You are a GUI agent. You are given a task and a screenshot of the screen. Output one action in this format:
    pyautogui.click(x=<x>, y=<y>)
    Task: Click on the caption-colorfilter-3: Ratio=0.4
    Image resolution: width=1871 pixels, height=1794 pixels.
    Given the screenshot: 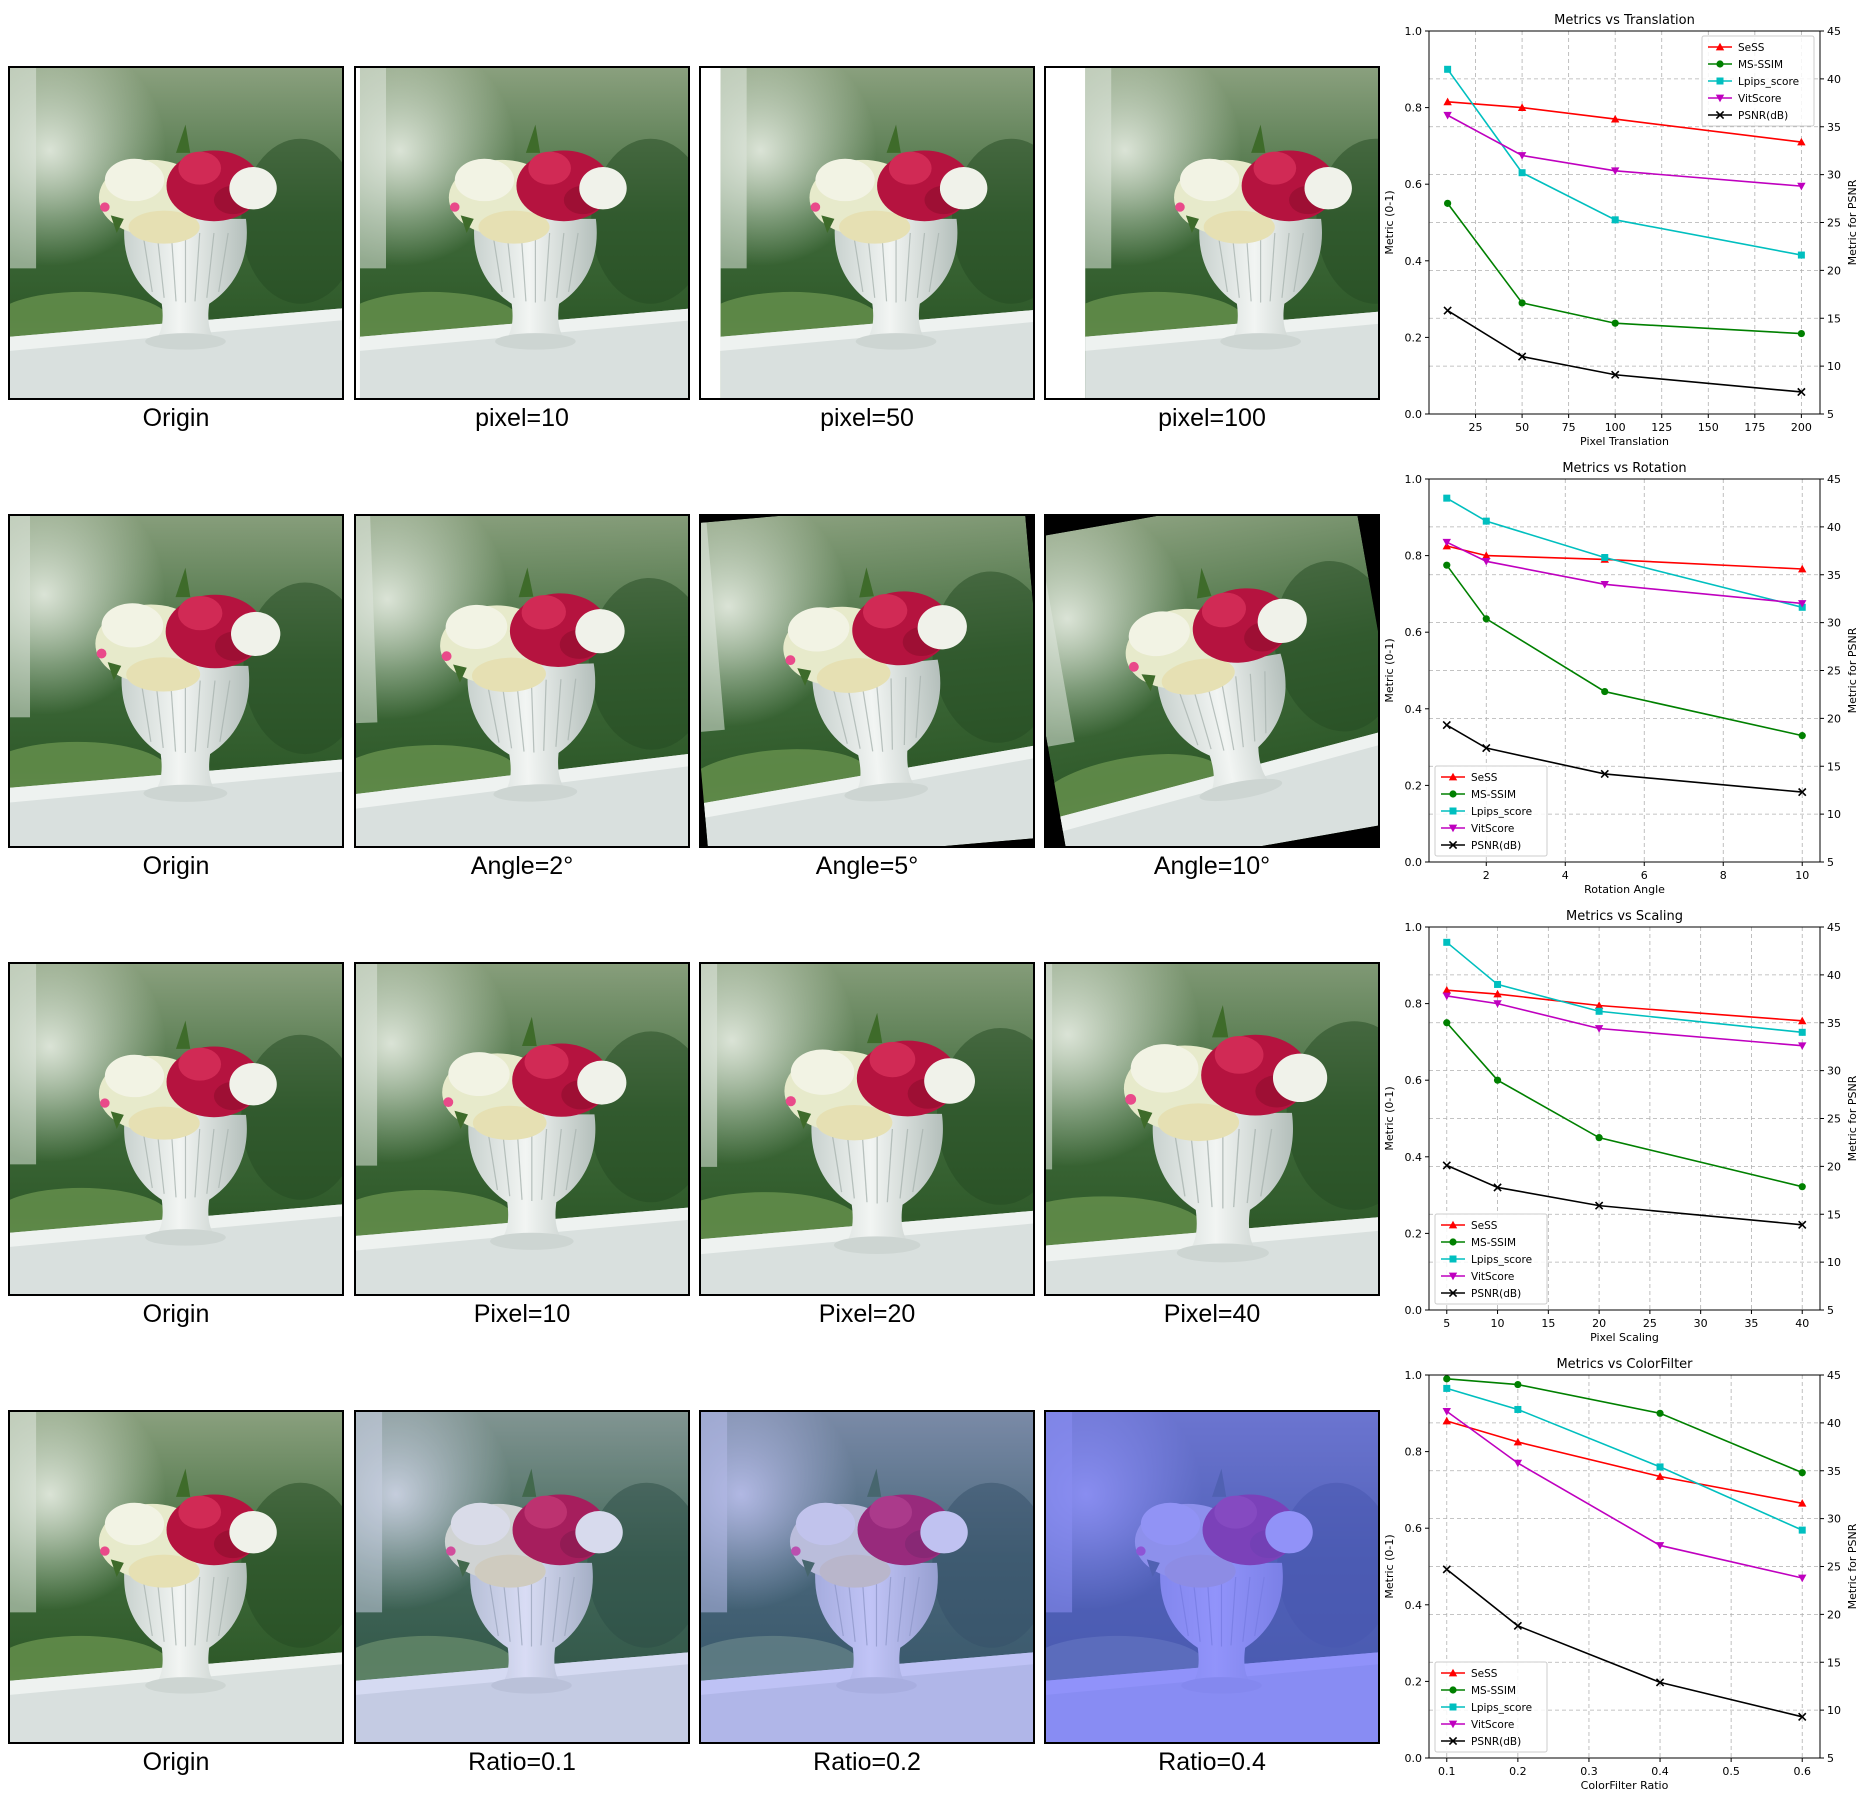 What is the action you would take?
    pyautogui.click(x=1212, y=1762)
    